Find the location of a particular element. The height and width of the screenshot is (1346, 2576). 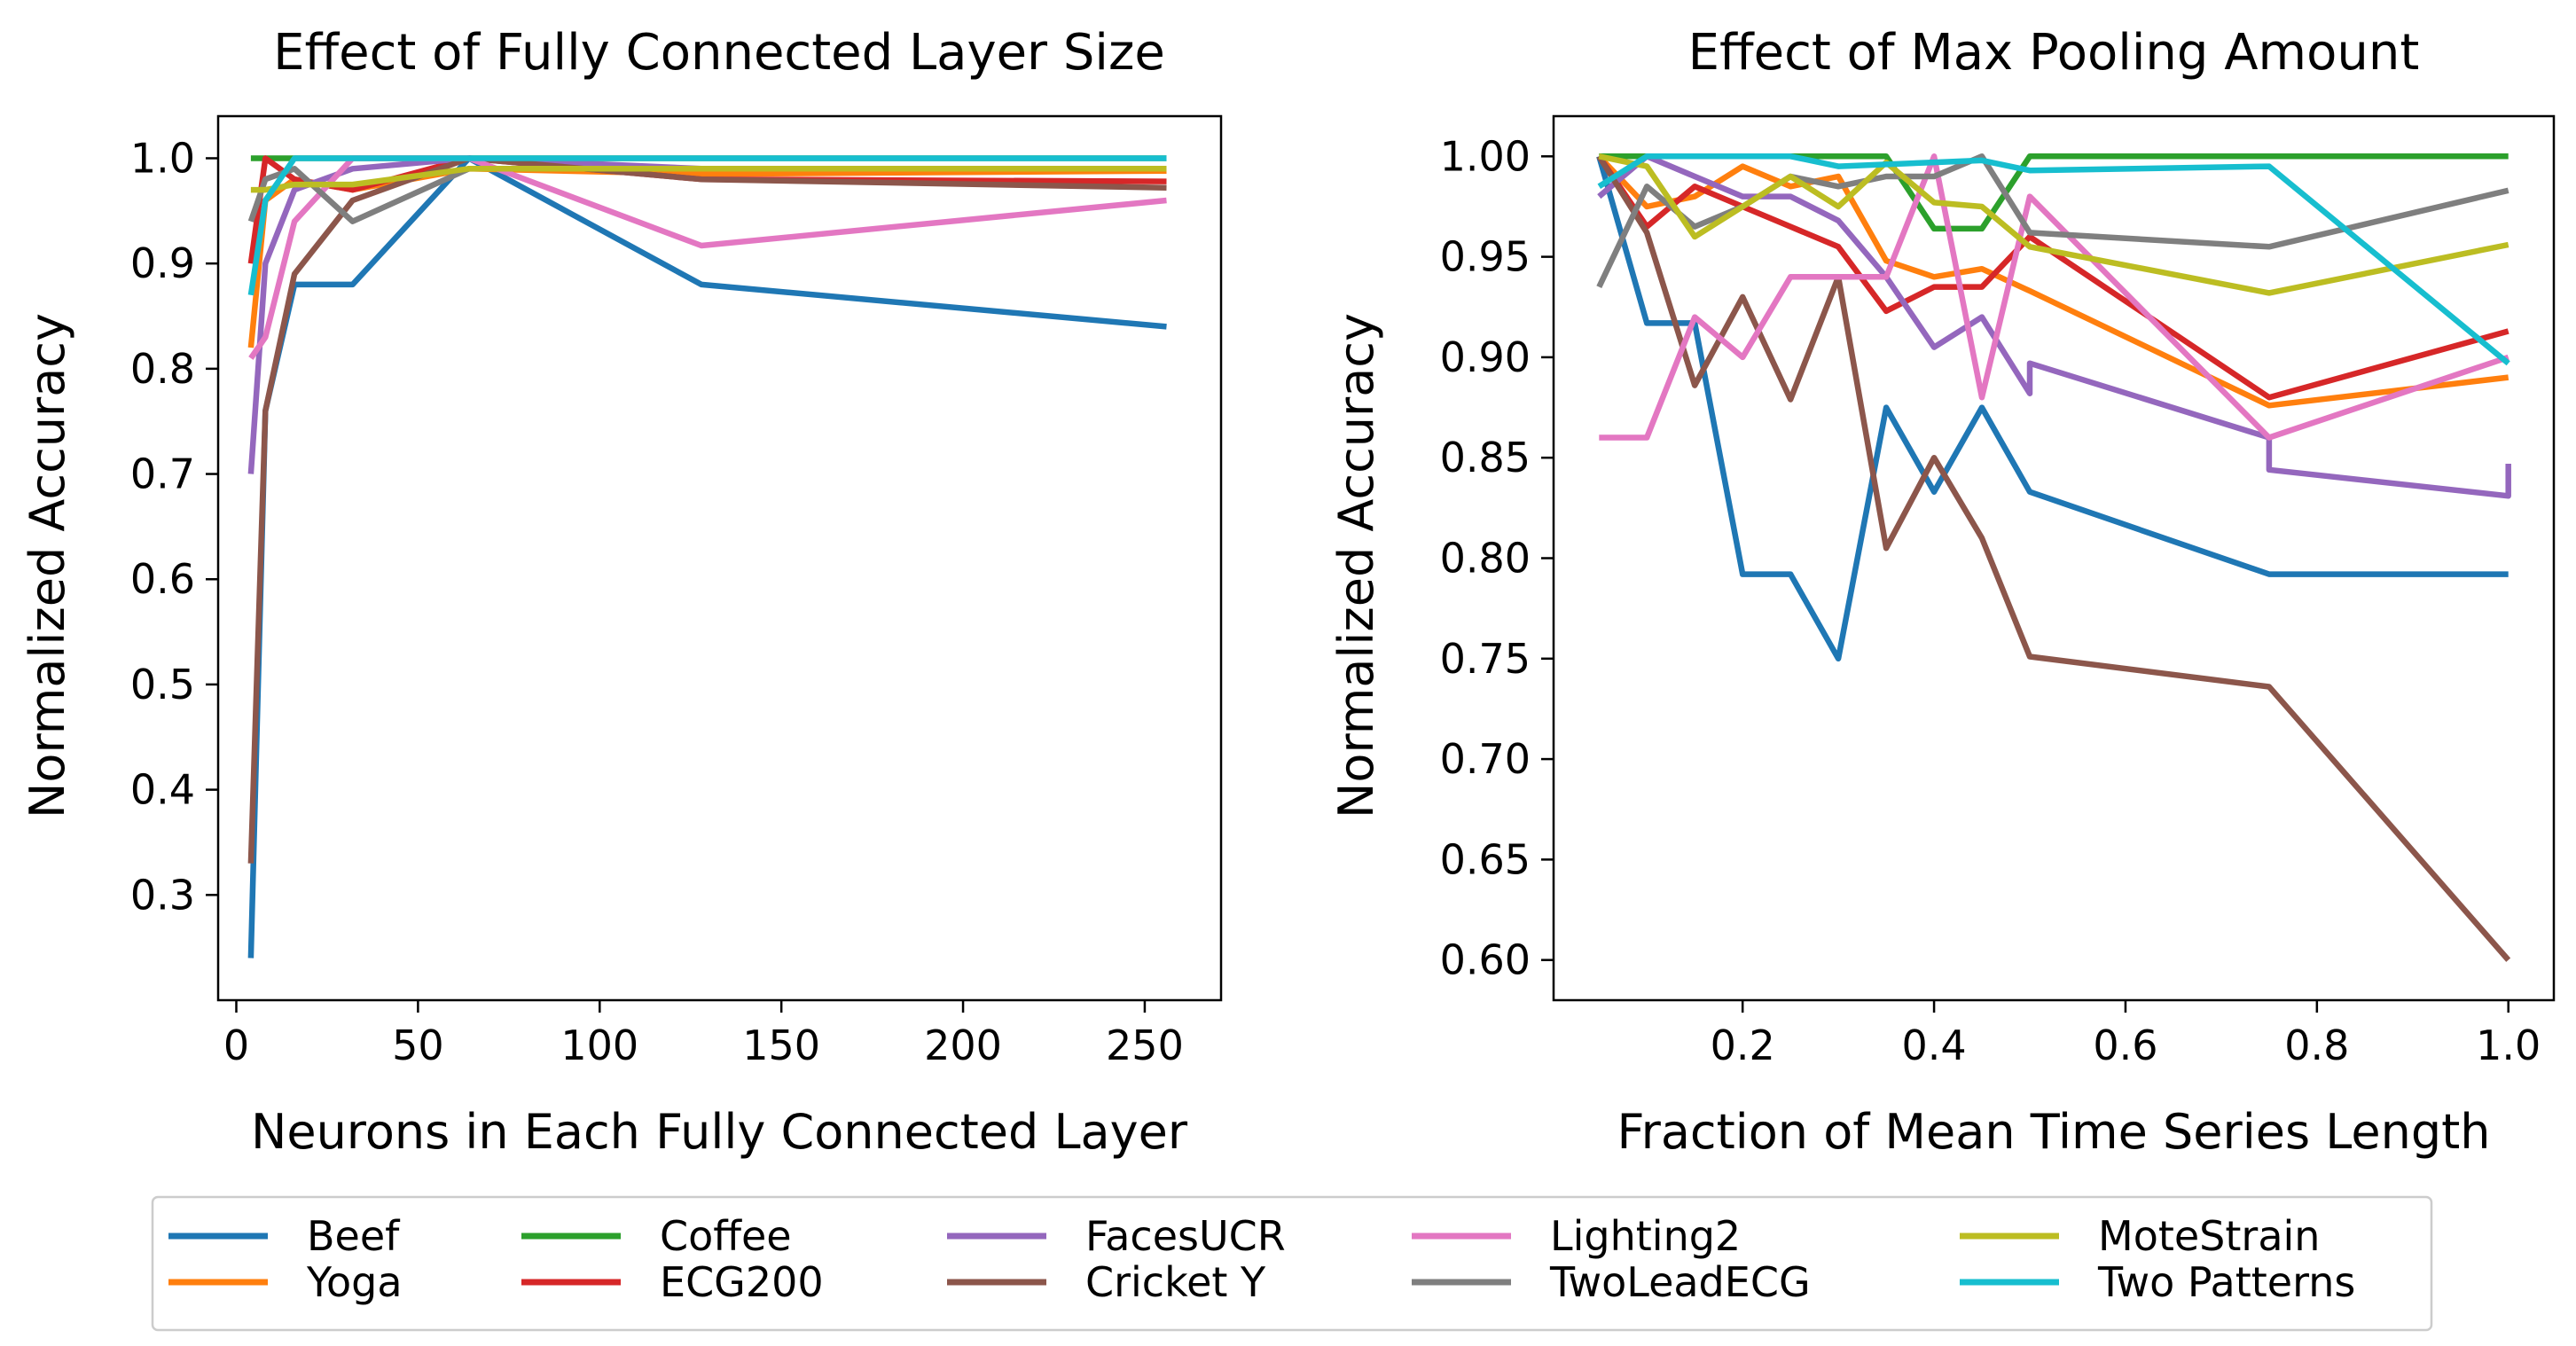

y-tick-label: 0.9 is located at coordinates (162, 263).